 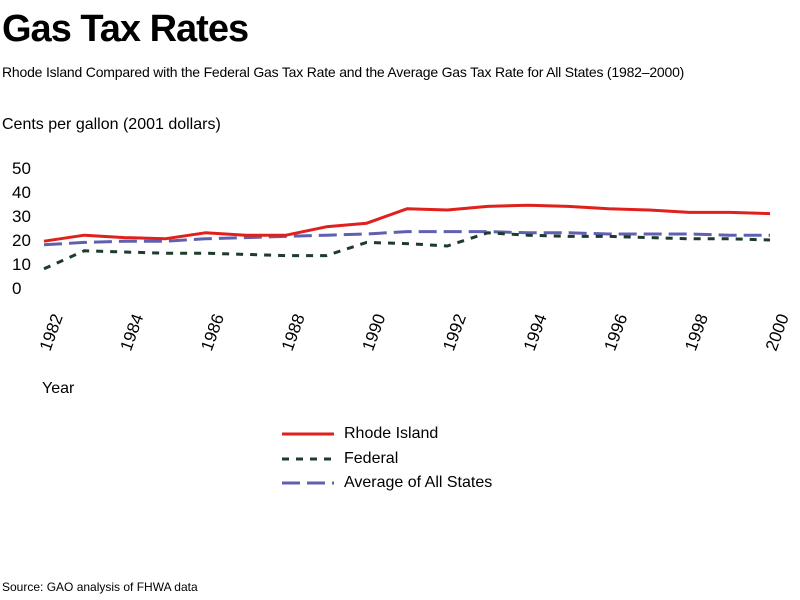 What do you see at coordinates (308, 459) in the screenshot?
I see `legend-swatch-federal` at bounding box center [308, 459].